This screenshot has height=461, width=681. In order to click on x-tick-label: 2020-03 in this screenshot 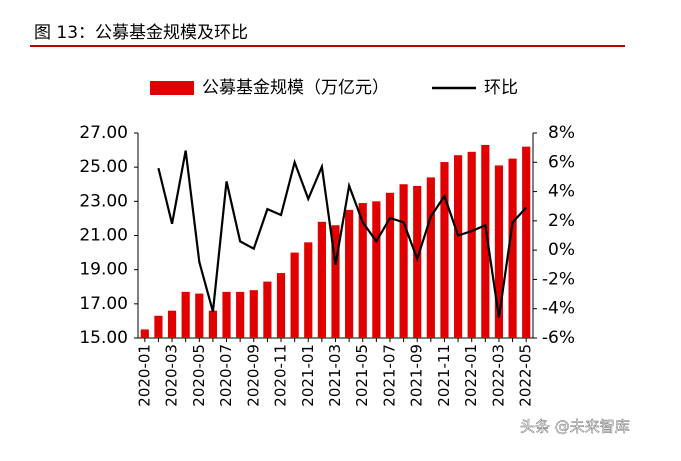, I will do `click(172, 375)`.